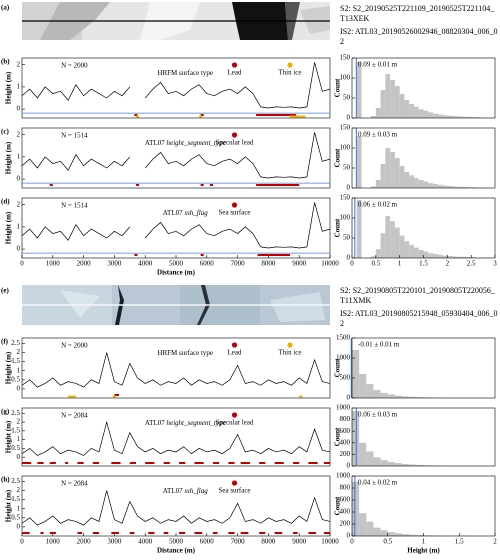  Describe the element at coordinates (53, 542) in the screenshot. I see `x-tick-label: 1000` at that location.